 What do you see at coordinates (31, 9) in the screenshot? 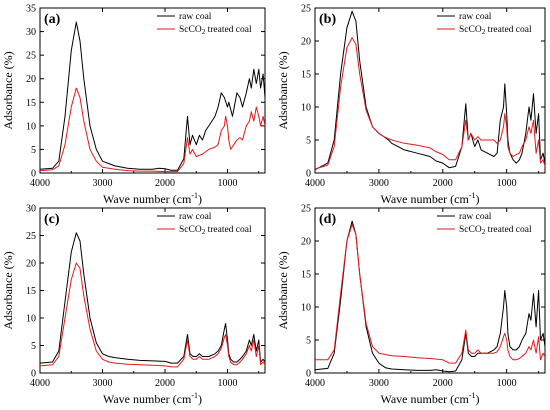
I see `y-tick-label: 35` at bounding box center [31, 9].